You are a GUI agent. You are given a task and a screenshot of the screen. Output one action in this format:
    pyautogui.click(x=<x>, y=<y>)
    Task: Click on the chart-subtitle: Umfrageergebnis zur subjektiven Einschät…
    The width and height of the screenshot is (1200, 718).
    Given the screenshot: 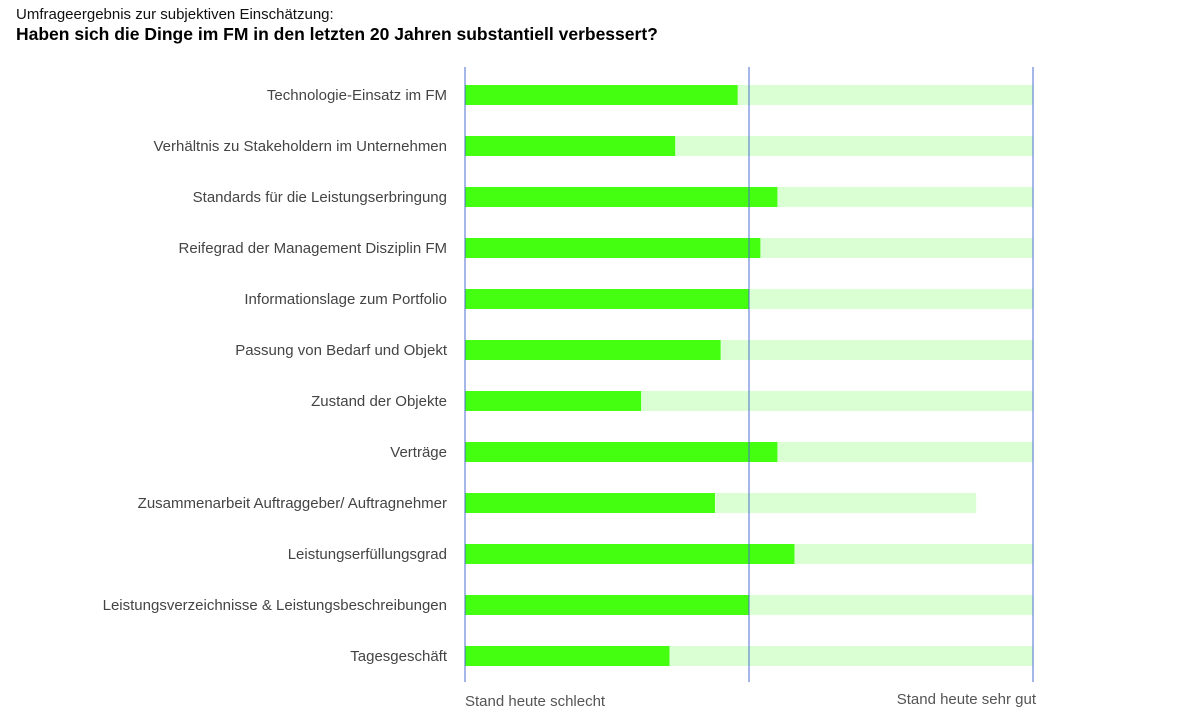 What is the action you would take?
    pyautogui.click(x=175, y=14)
    